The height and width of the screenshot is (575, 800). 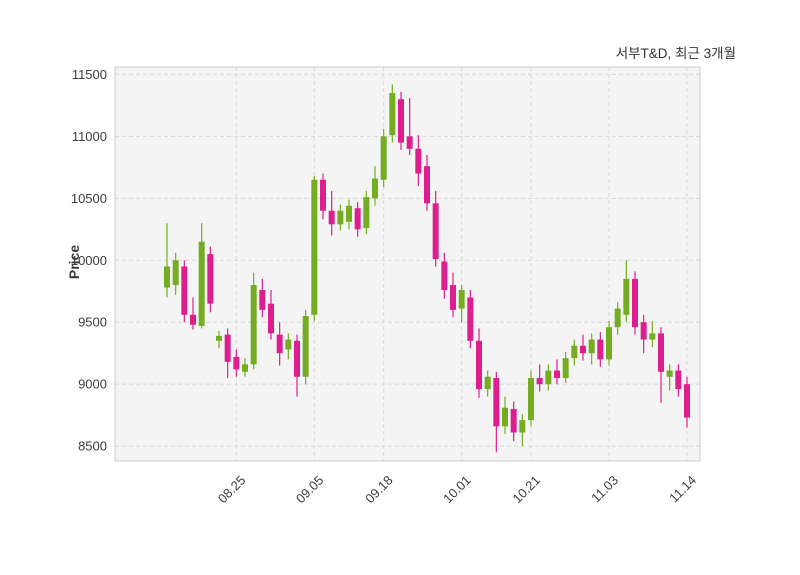 What do you see at coordinates (89, 198) in the screenshot?
I see `y-tick-label: 10500` at bounding box center [89, 198].